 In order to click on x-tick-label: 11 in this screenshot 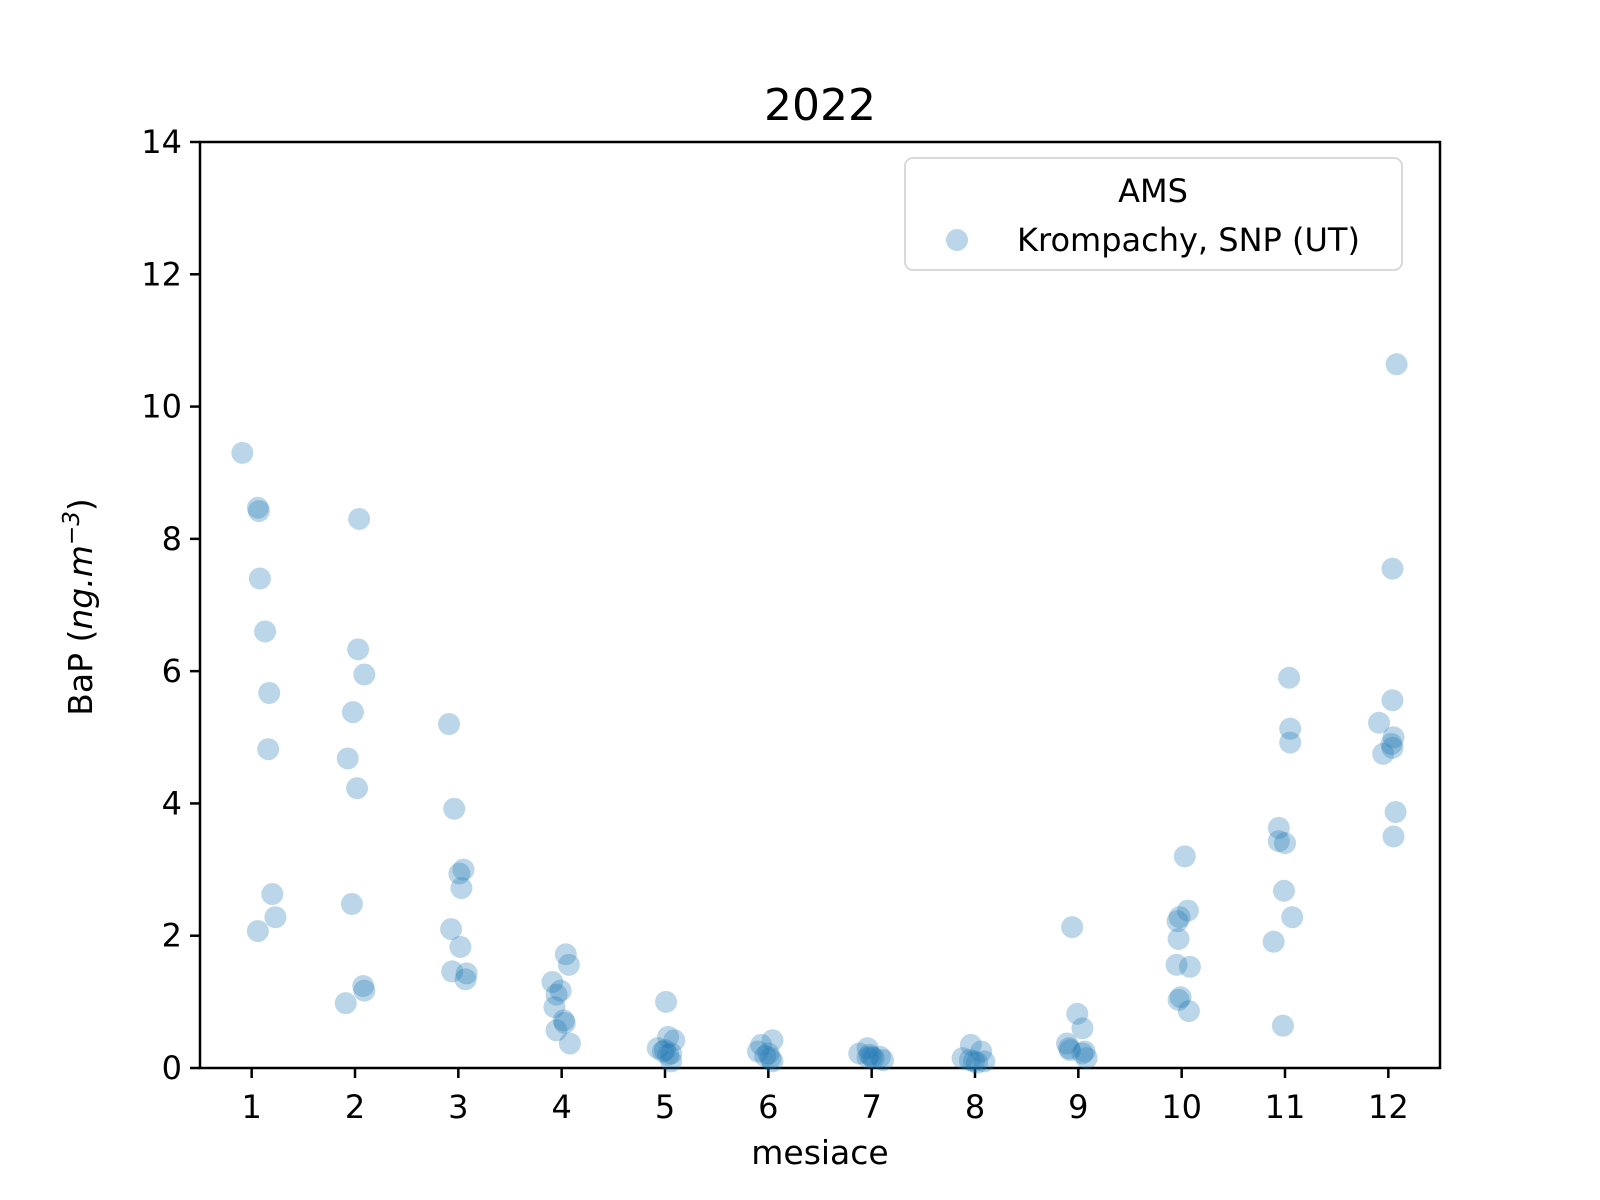, I will do `click(1285, 1107)`.